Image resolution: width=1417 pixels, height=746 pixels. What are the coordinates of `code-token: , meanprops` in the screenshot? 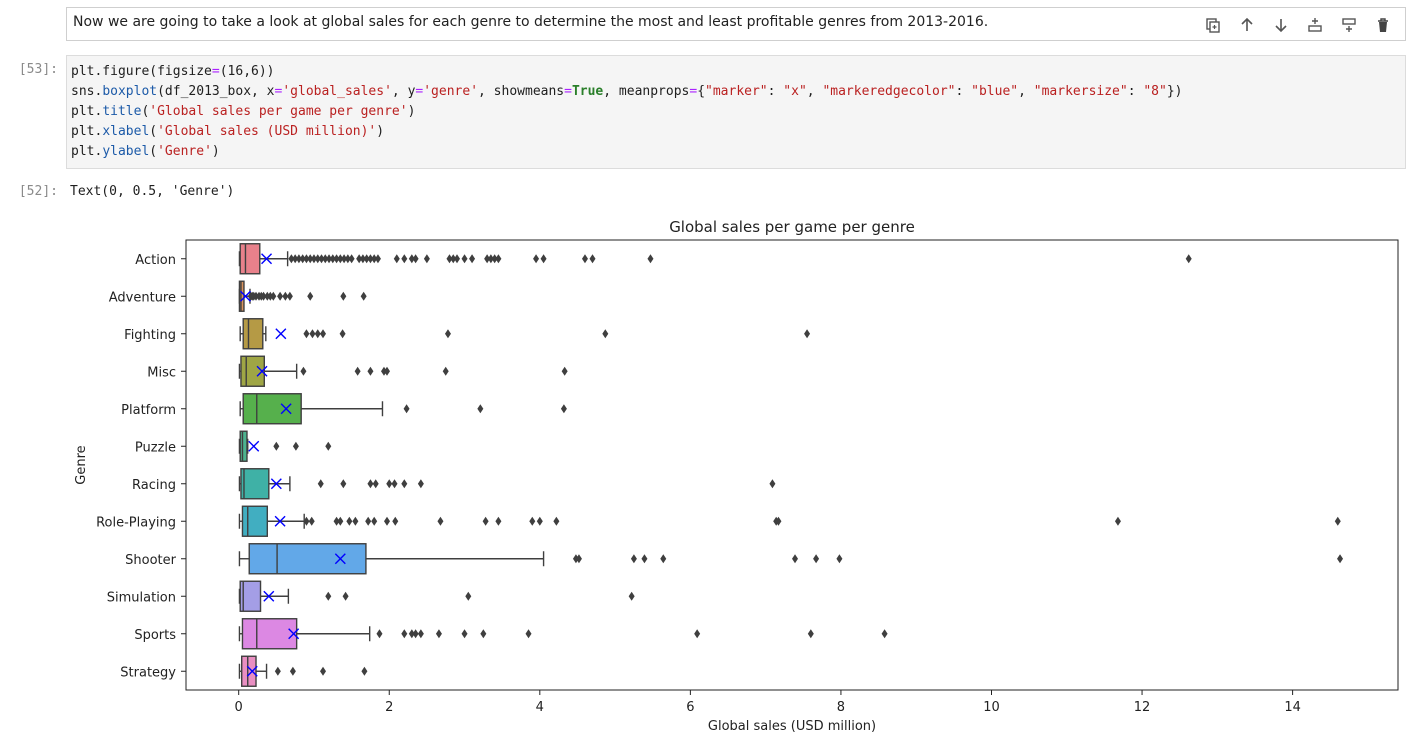 It's located at (646, 91).